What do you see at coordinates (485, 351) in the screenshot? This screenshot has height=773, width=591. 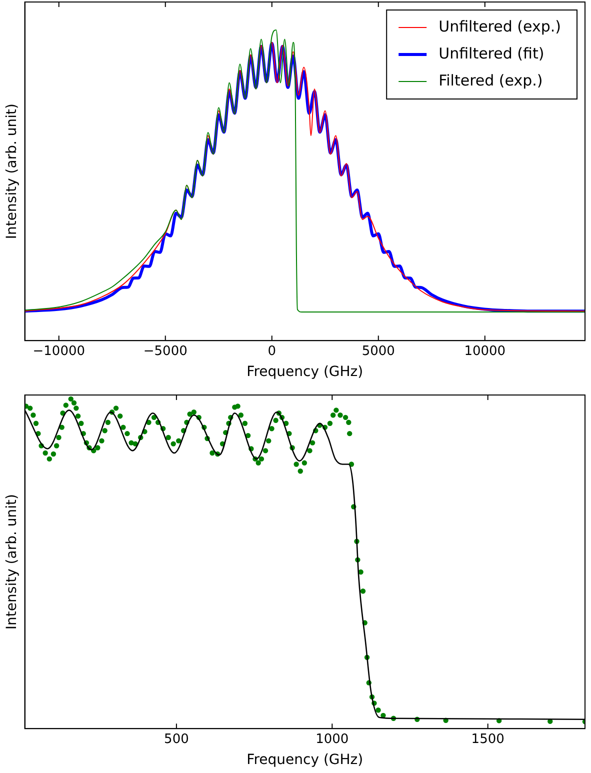 I see `x-tick-label: 10000` at bounding box center [485, 351].